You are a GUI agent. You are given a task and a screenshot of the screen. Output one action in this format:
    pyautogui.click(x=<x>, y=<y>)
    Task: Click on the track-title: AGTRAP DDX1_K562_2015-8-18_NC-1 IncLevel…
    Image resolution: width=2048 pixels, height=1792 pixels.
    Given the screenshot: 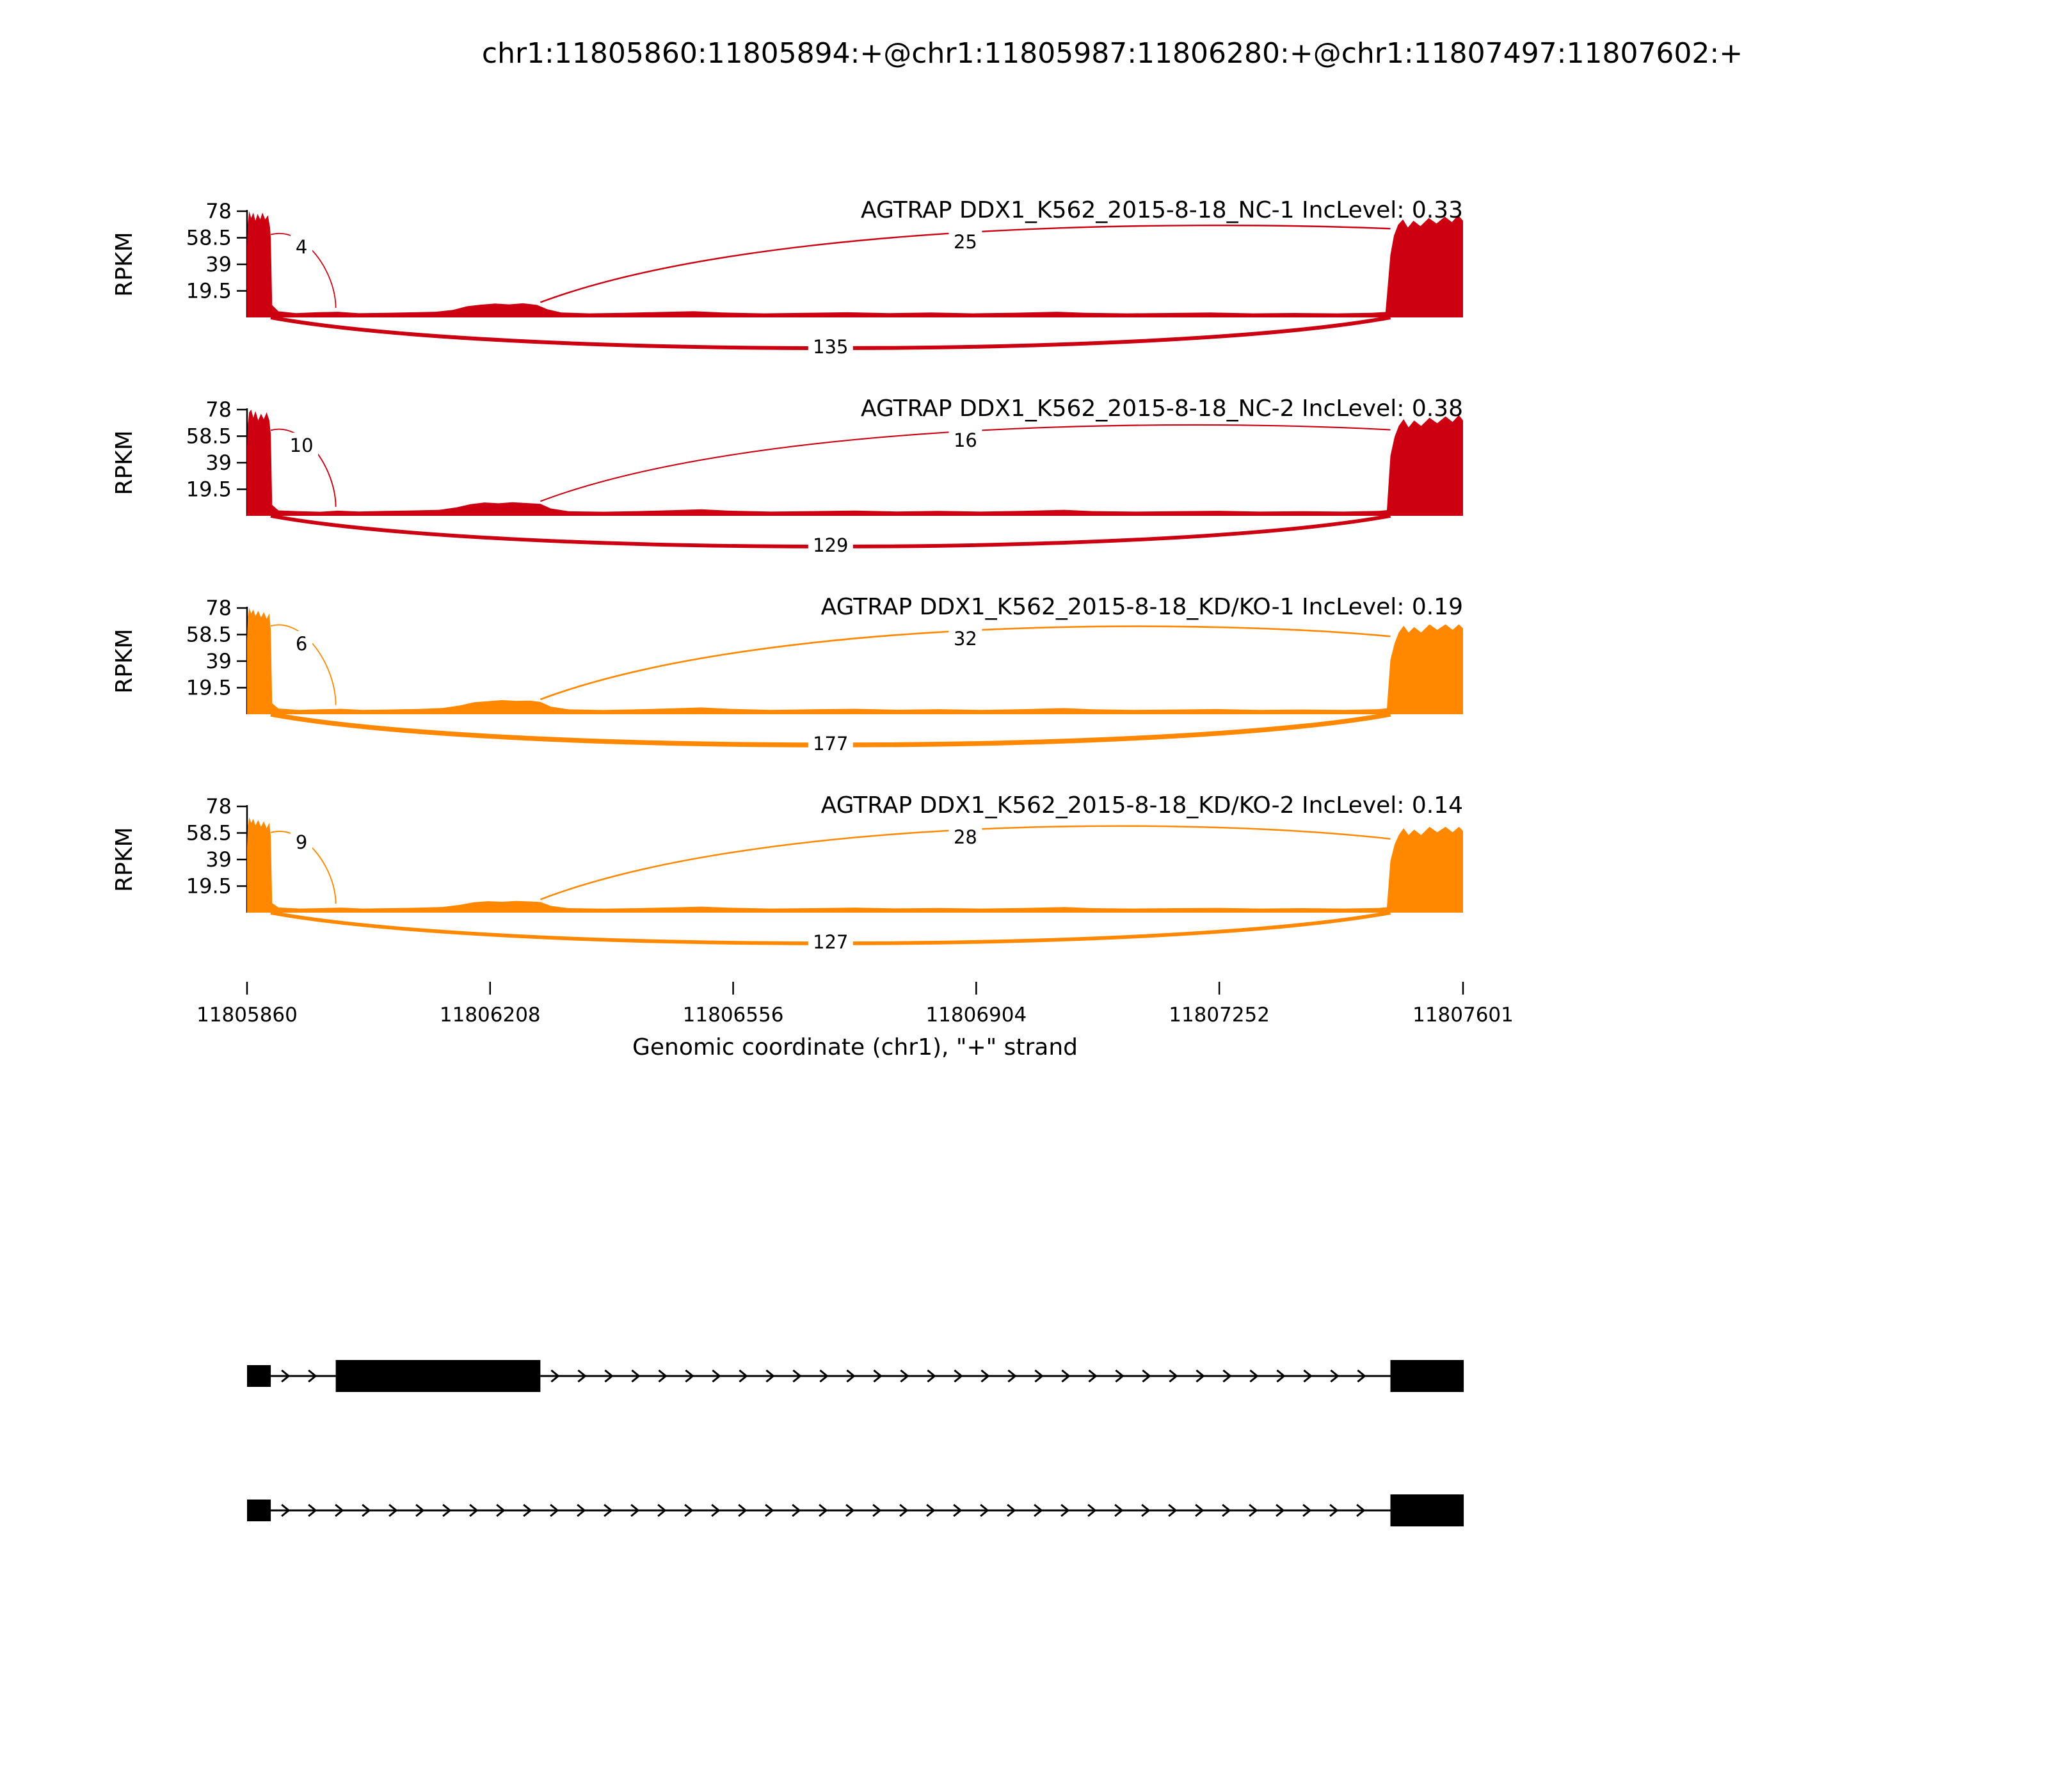 What is the action you would take?
    pyautogui.click(x=1162, y=210)
    